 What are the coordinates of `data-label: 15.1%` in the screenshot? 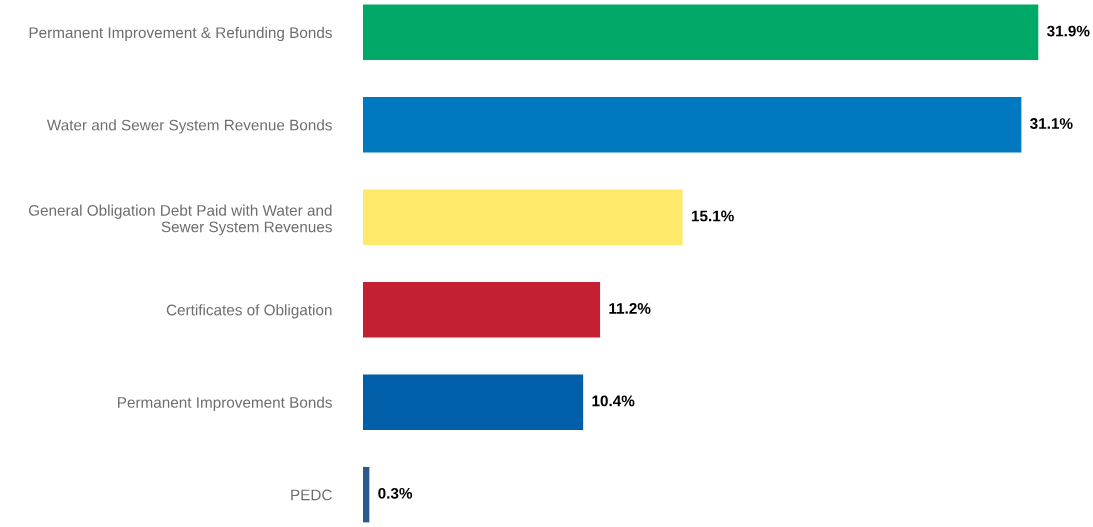 It's located at (712, 216).